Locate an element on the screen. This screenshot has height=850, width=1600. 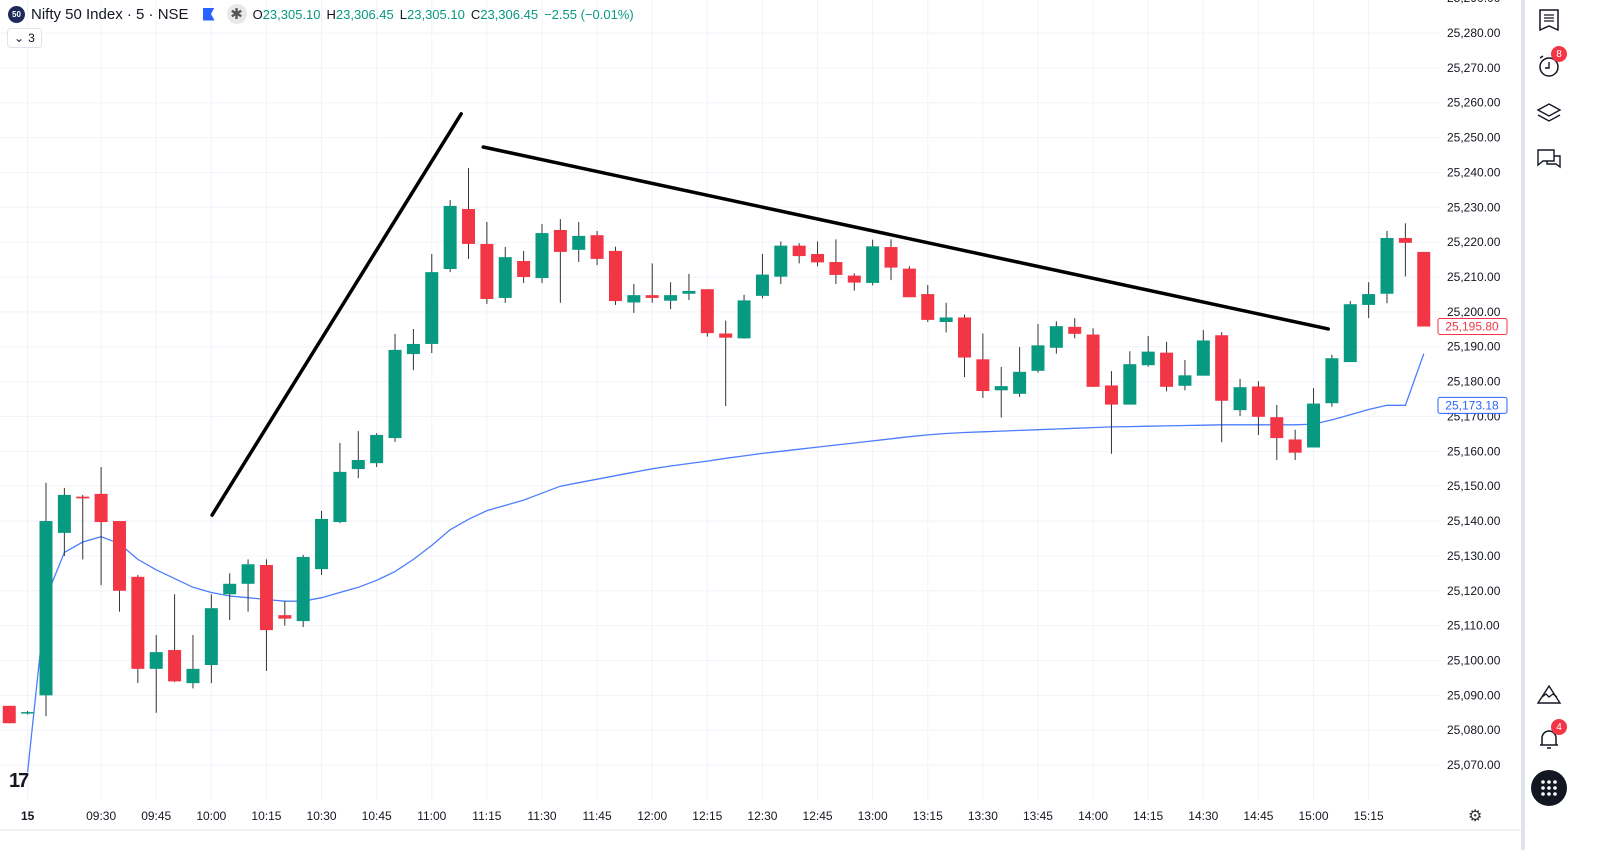
gear-icon: ⚙ is located at coordinates (1475, 816).